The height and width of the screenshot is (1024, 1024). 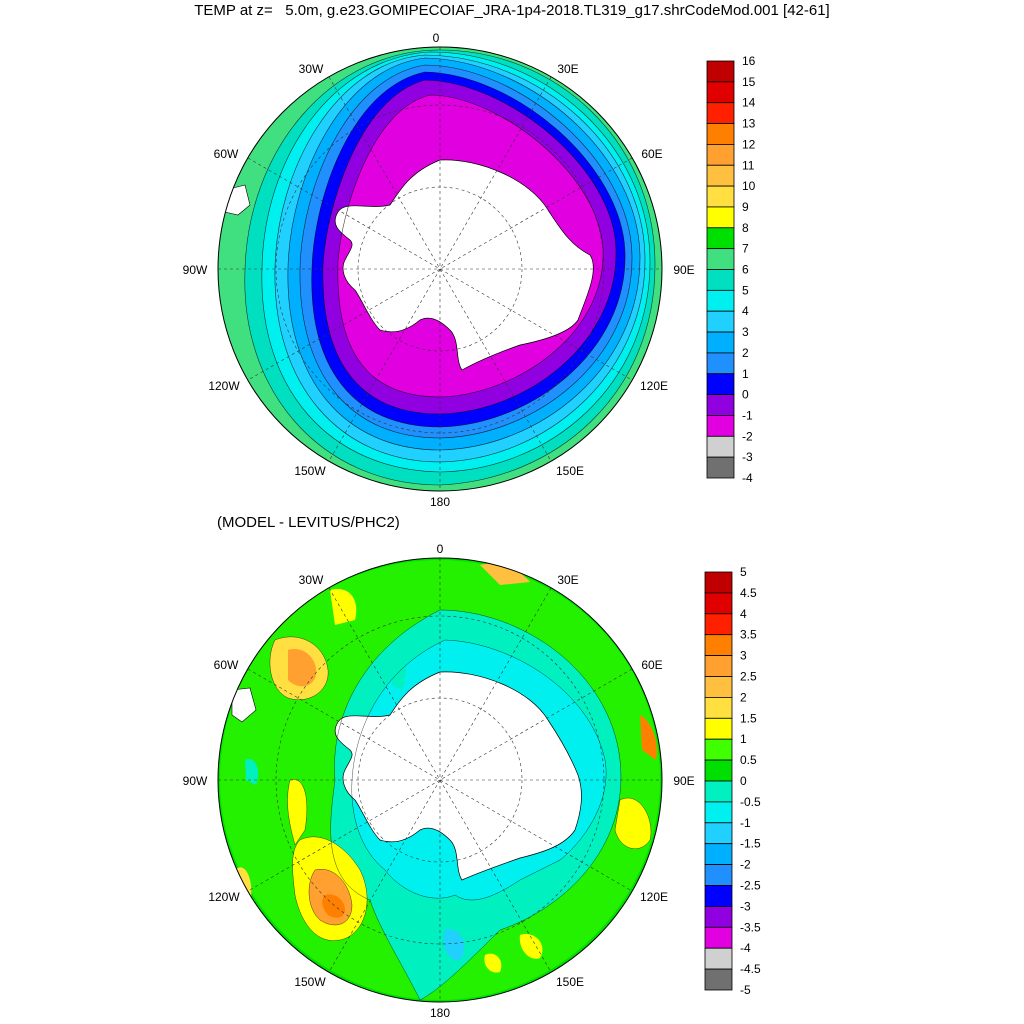 What do you see at coordinates (308, 522) in the screenshot?
I see `difference-subtitle: (MODEL - LEVITUS/PHC2)` at bounding box center [308, 522].